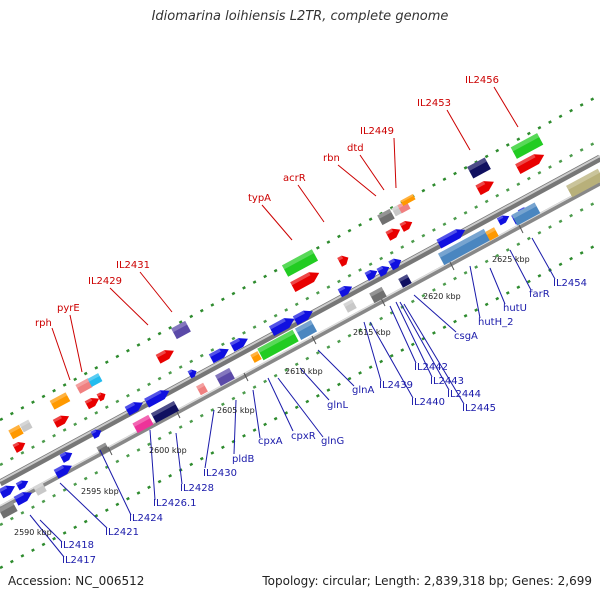 The width and height of the screenshot is (600, 600). I want to click on scale-label-2615: 2615 kbp, so click(372, 332).